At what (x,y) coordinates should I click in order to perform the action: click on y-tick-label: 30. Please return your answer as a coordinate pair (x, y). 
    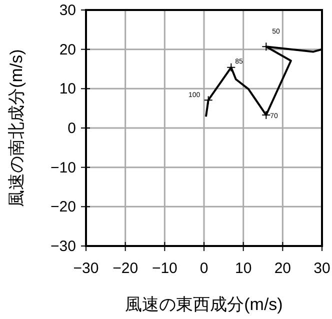
    Looking at the image, I should click on (67, 10).